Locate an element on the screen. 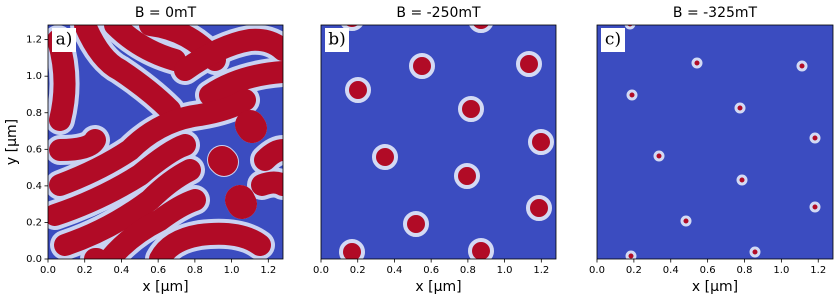  y-tick-label: 1.0 is located at coordinates (34, 76).